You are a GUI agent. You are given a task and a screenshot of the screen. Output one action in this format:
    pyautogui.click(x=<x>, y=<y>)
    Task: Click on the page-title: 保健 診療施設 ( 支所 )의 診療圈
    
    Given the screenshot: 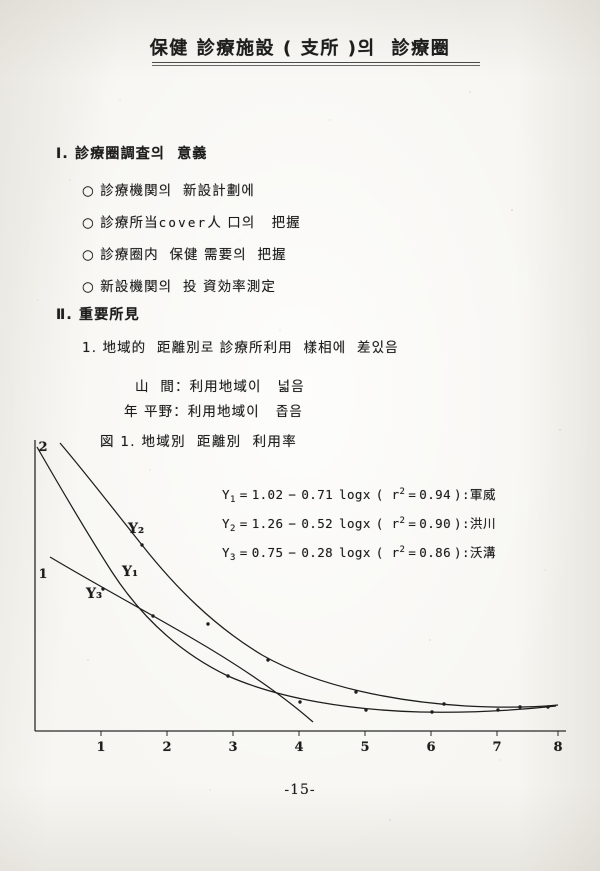 What is the action you would take?
    pyautogui.click(x=300, y=48)
    